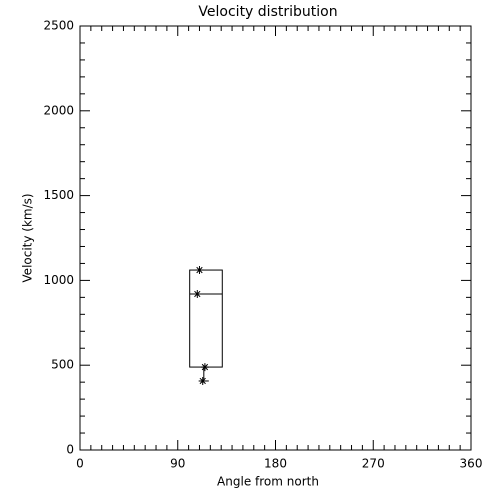 Image resolution: width=500 pixels, height=500 pixels. I want to click on y-tick-label: 0, so click(70, 450).